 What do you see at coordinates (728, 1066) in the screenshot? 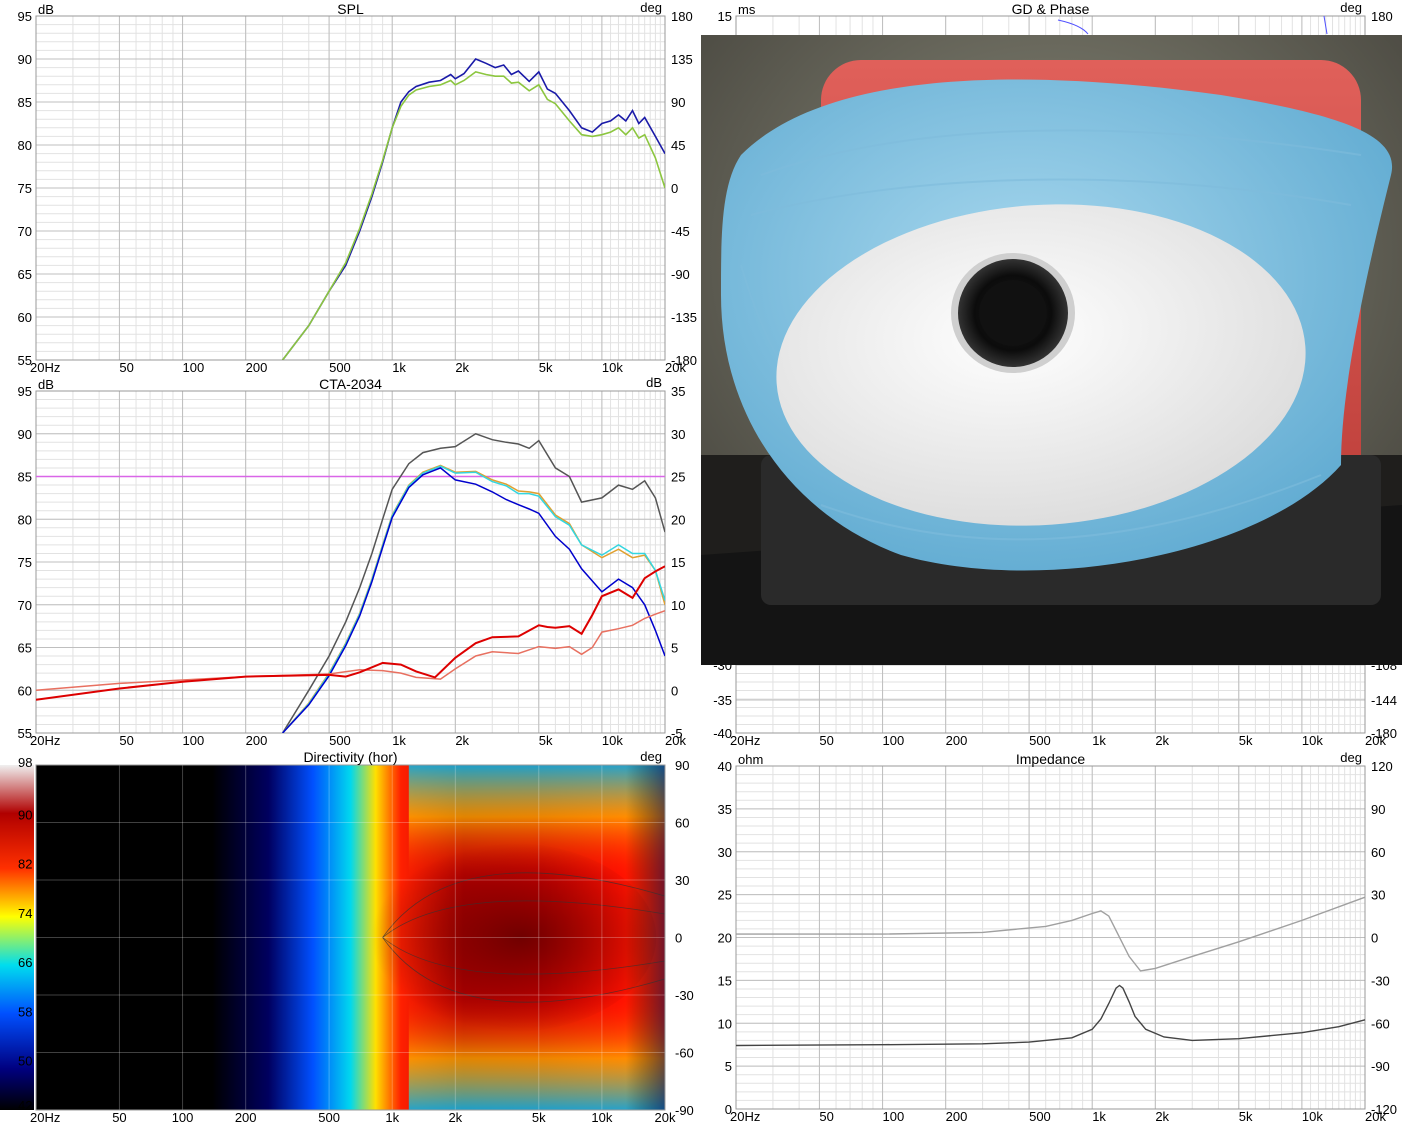
I see `y-tick-label: 5` at bounding box center [728, 1066].